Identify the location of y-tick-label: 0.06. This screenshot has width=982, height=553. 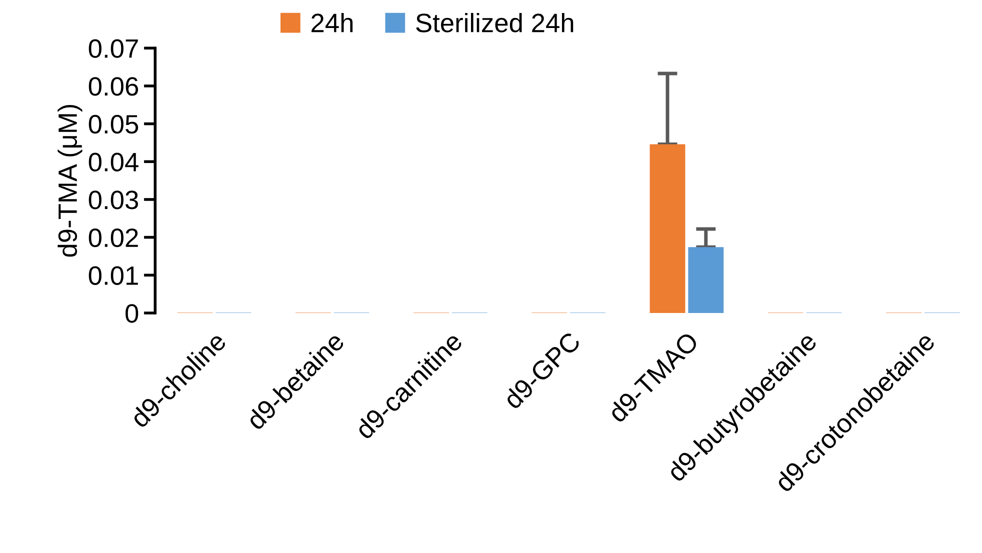
(113, 86).